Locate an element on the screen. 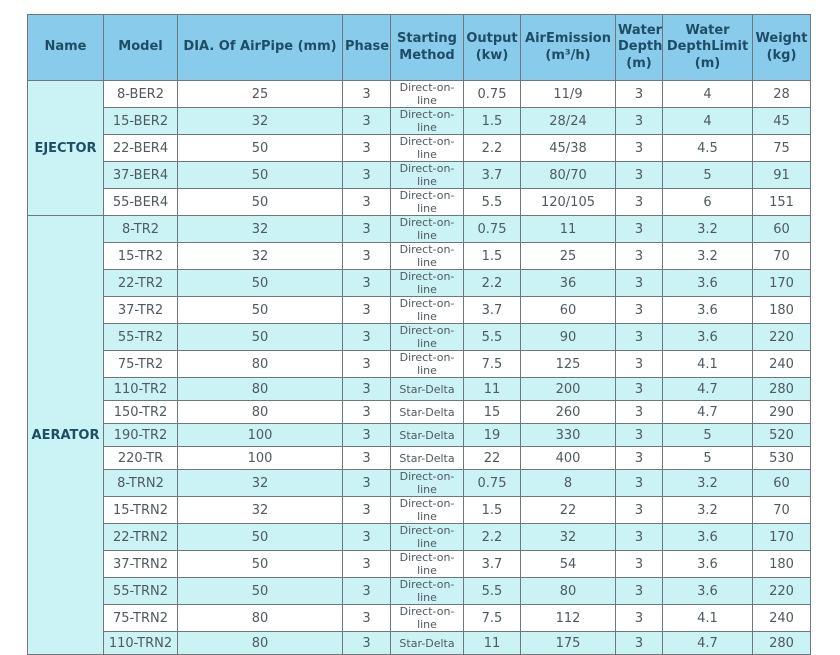 This screenshot has height=655, width=840. table-row: 55-BER4 50 3 Direct-on-line 5.5 120/105 3 6 151 is located at coordinates (419, 202).